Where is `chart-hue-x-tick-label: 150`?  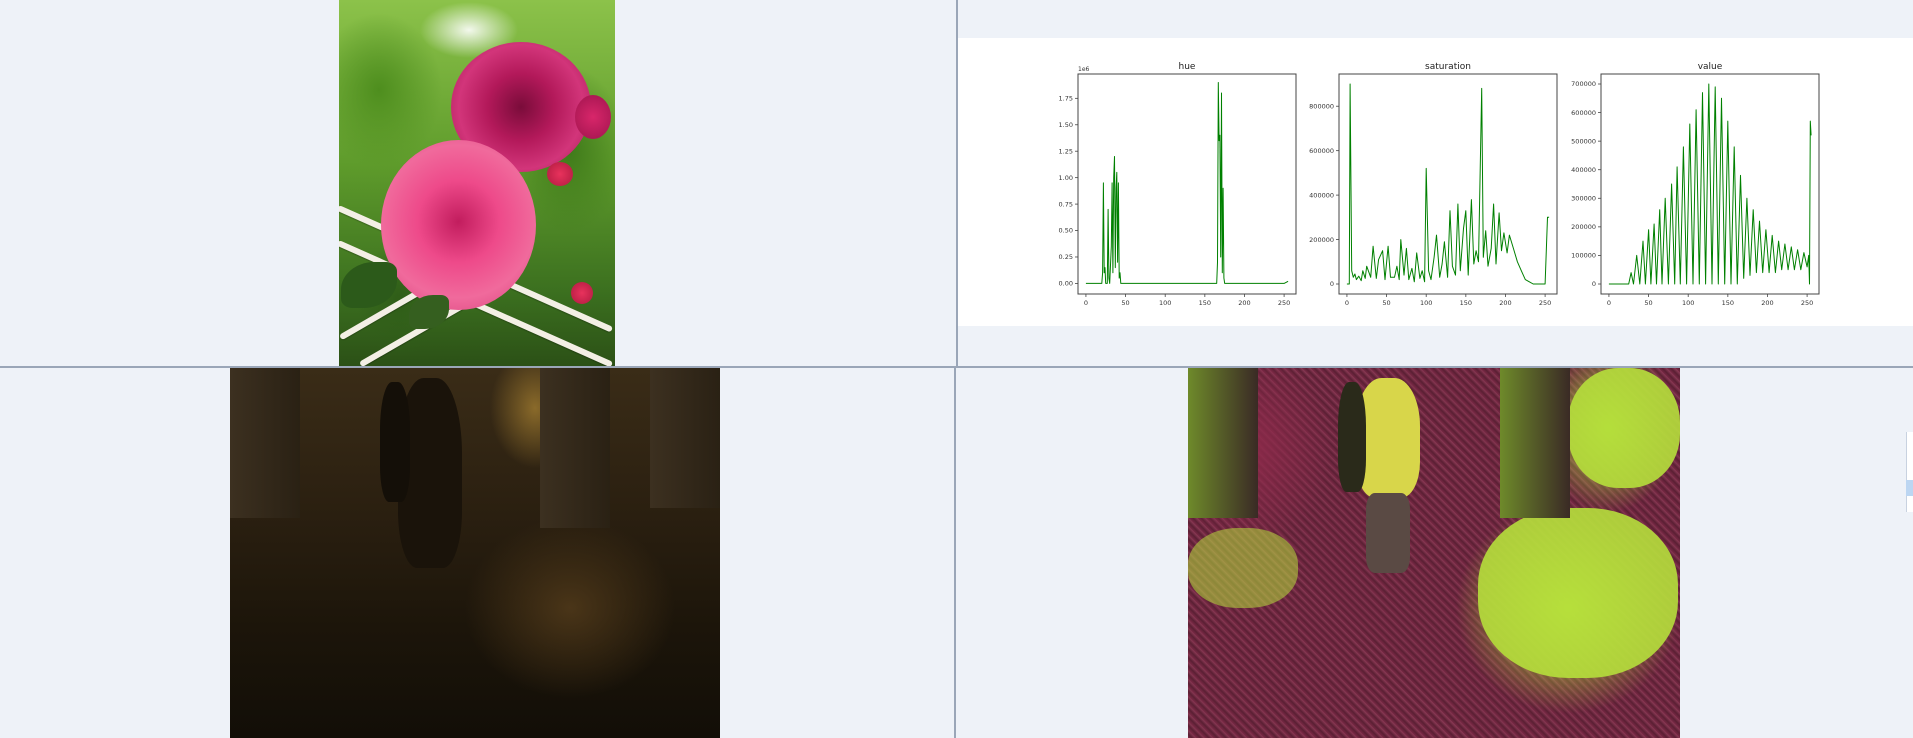 chart-hue-x-tick-label: 150 is located at coordinates (1205, 303).